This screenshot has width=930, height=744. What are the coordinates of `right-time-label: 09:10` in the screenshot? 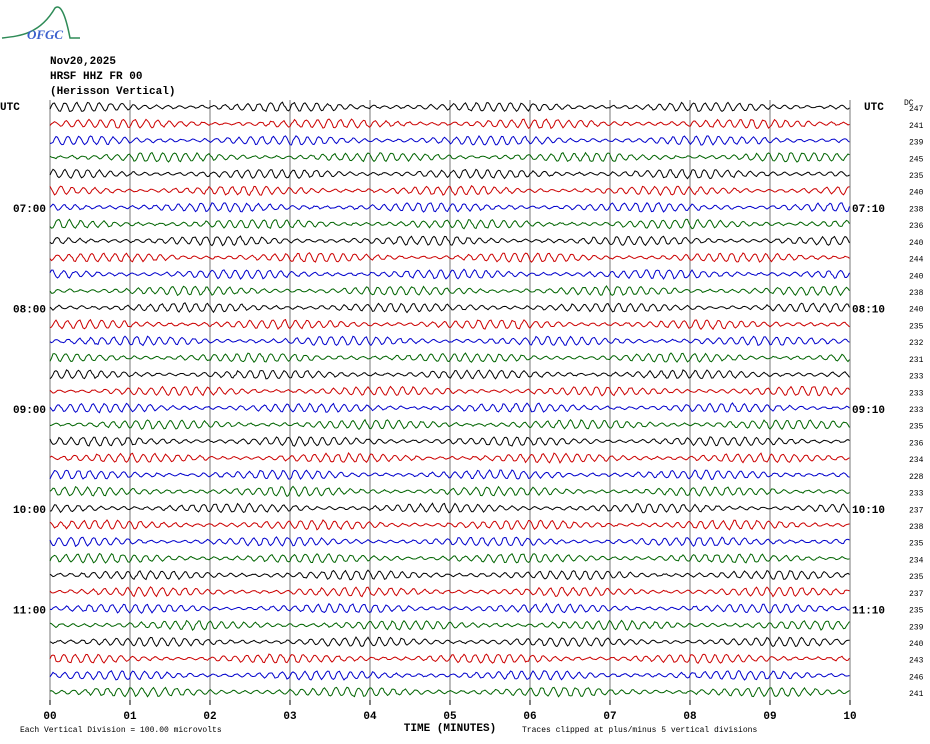 It's located at (868, 411).